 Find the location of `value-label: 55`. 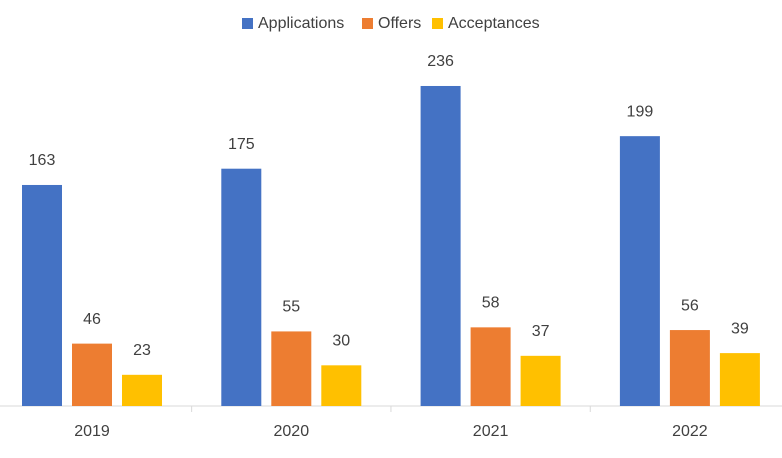

value-label: 55 is located at coordinates (291, 307).